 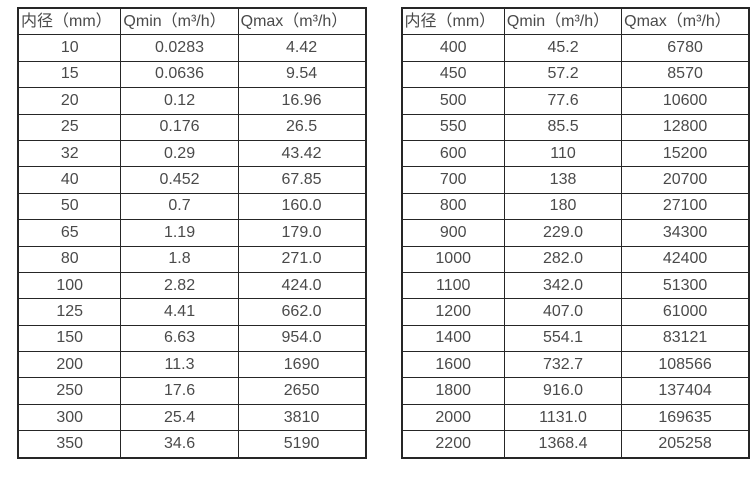 I want to click on diameter-cell: 1800, so click(x=453, y=391).